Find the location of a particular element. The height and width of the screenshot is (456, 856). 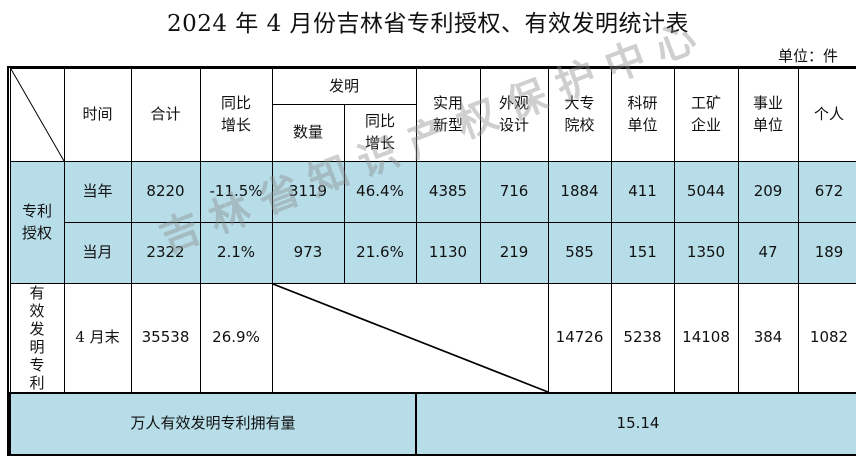

diagonal-line is located at coordinates (37, 115).